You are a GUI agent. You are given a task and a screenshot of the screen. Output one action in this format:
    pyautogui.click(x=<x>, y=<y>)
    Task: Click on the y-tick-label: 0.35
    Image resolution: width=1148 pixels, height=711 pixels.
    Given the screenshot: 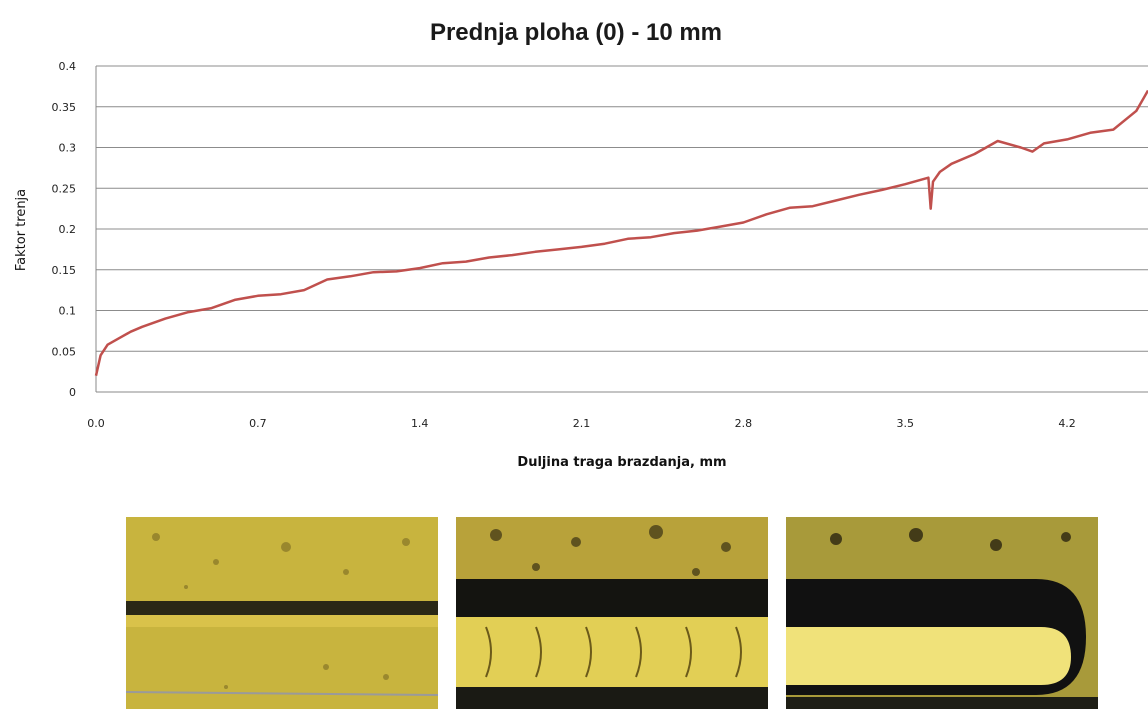 What is the action you would take?
    pyautogui.click(x=64, y=107)
    